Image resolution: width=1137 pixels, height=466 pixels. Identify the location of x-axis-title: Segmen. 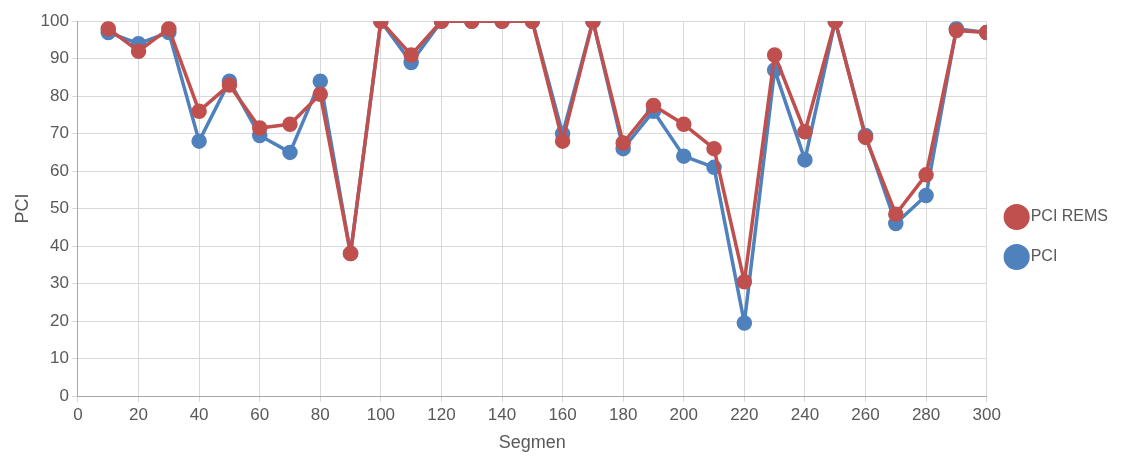
(532, 442).